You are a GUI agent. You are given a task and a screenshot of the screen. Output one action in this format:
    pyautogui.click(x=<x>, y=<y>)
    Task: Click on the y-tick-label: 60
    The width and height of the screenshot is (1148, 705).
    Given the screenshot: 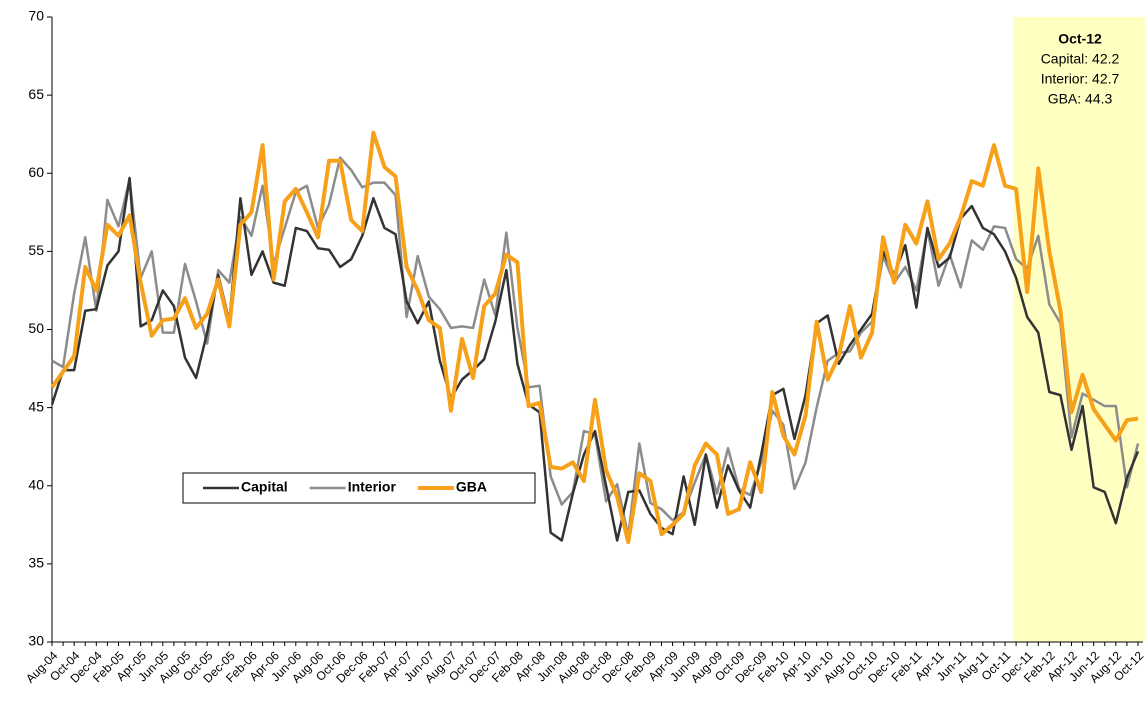 What is the action you would take?
    pyautogui.click(x=36, y=172)
    